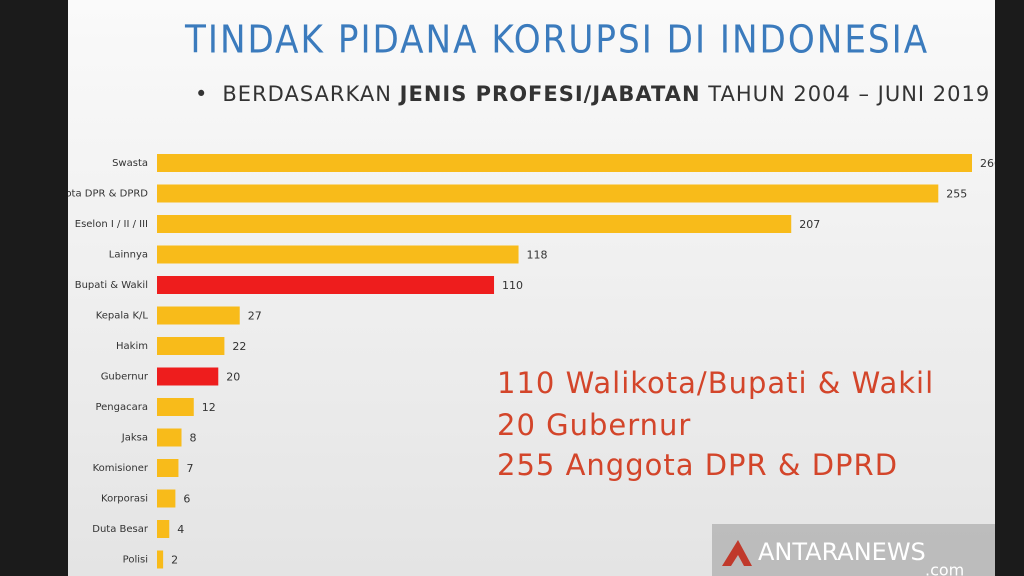 Image resolution: width=1024 pixels, height=576 pixels. Describe the element at coordinates (130, 163) in the screenshot. I see `category-label: Swasta` at that location.